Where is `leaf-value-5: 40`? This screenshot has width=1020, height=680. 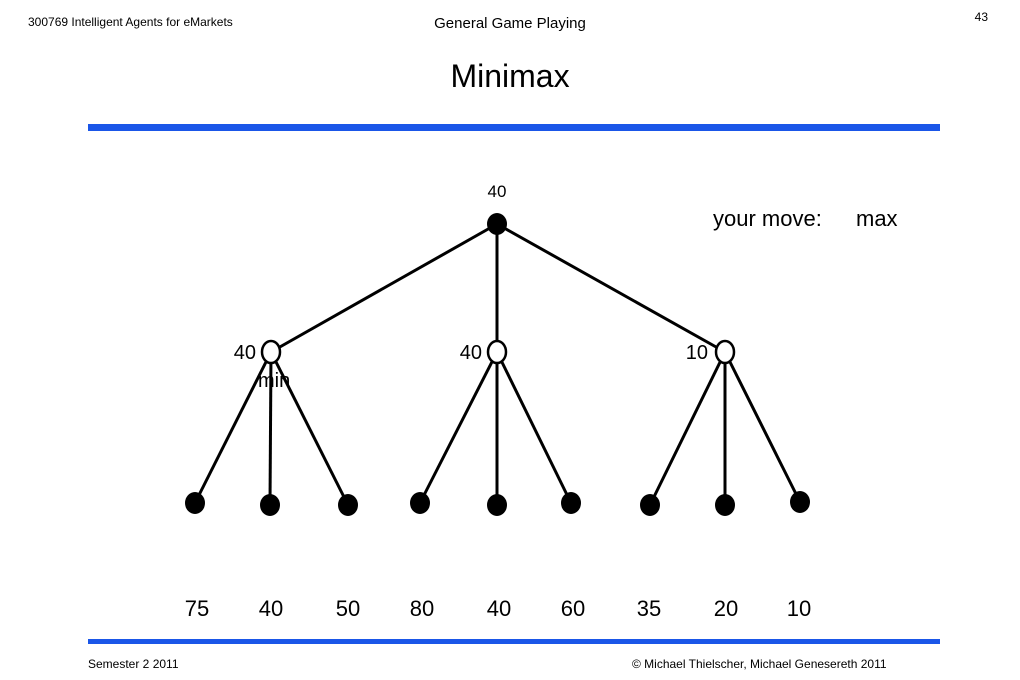
leaf-value-5: 40 is located at coordinates (499, 608).